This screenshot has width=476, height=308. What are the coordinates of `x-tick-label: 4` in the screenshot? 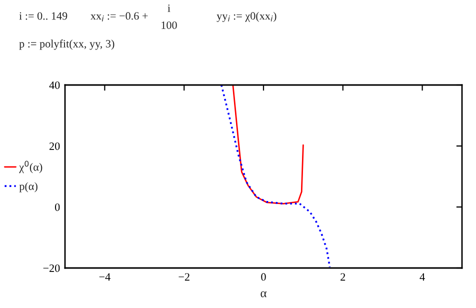 It's located at (422, 277).